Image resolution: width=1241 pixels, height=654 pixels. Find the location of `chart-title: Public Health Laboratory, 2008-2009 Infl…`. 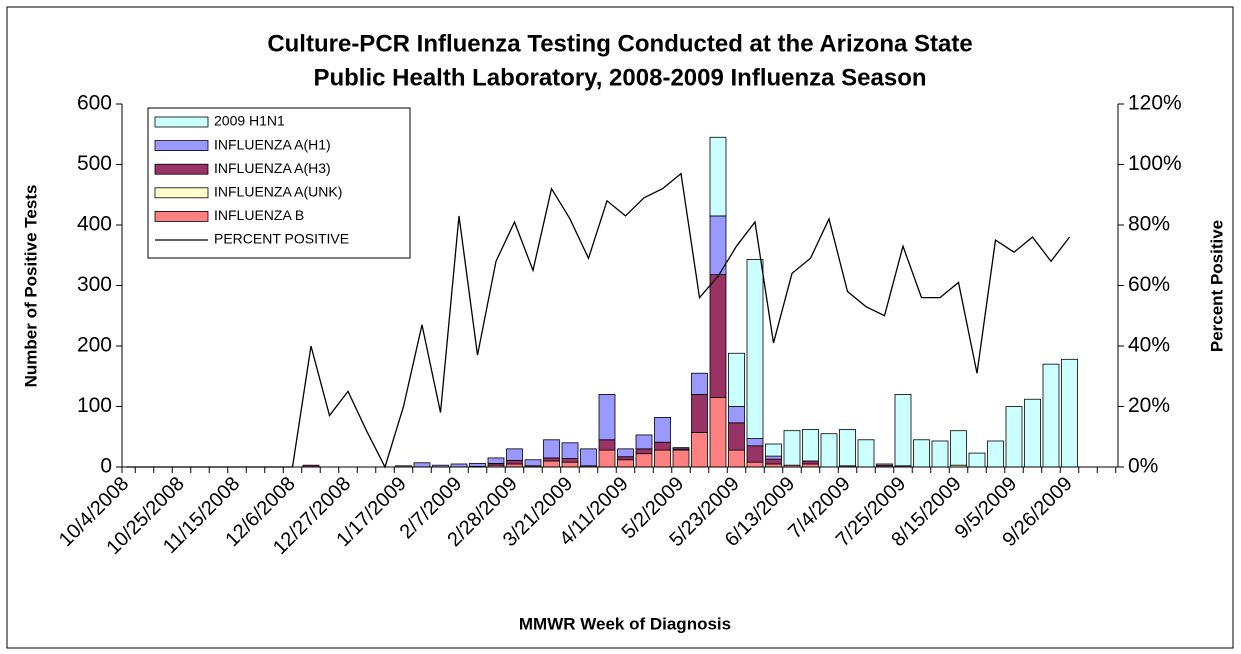

chart-title: Public Health Laboratory, 2008-2009 Infl… is located at coordinates (619, 77).